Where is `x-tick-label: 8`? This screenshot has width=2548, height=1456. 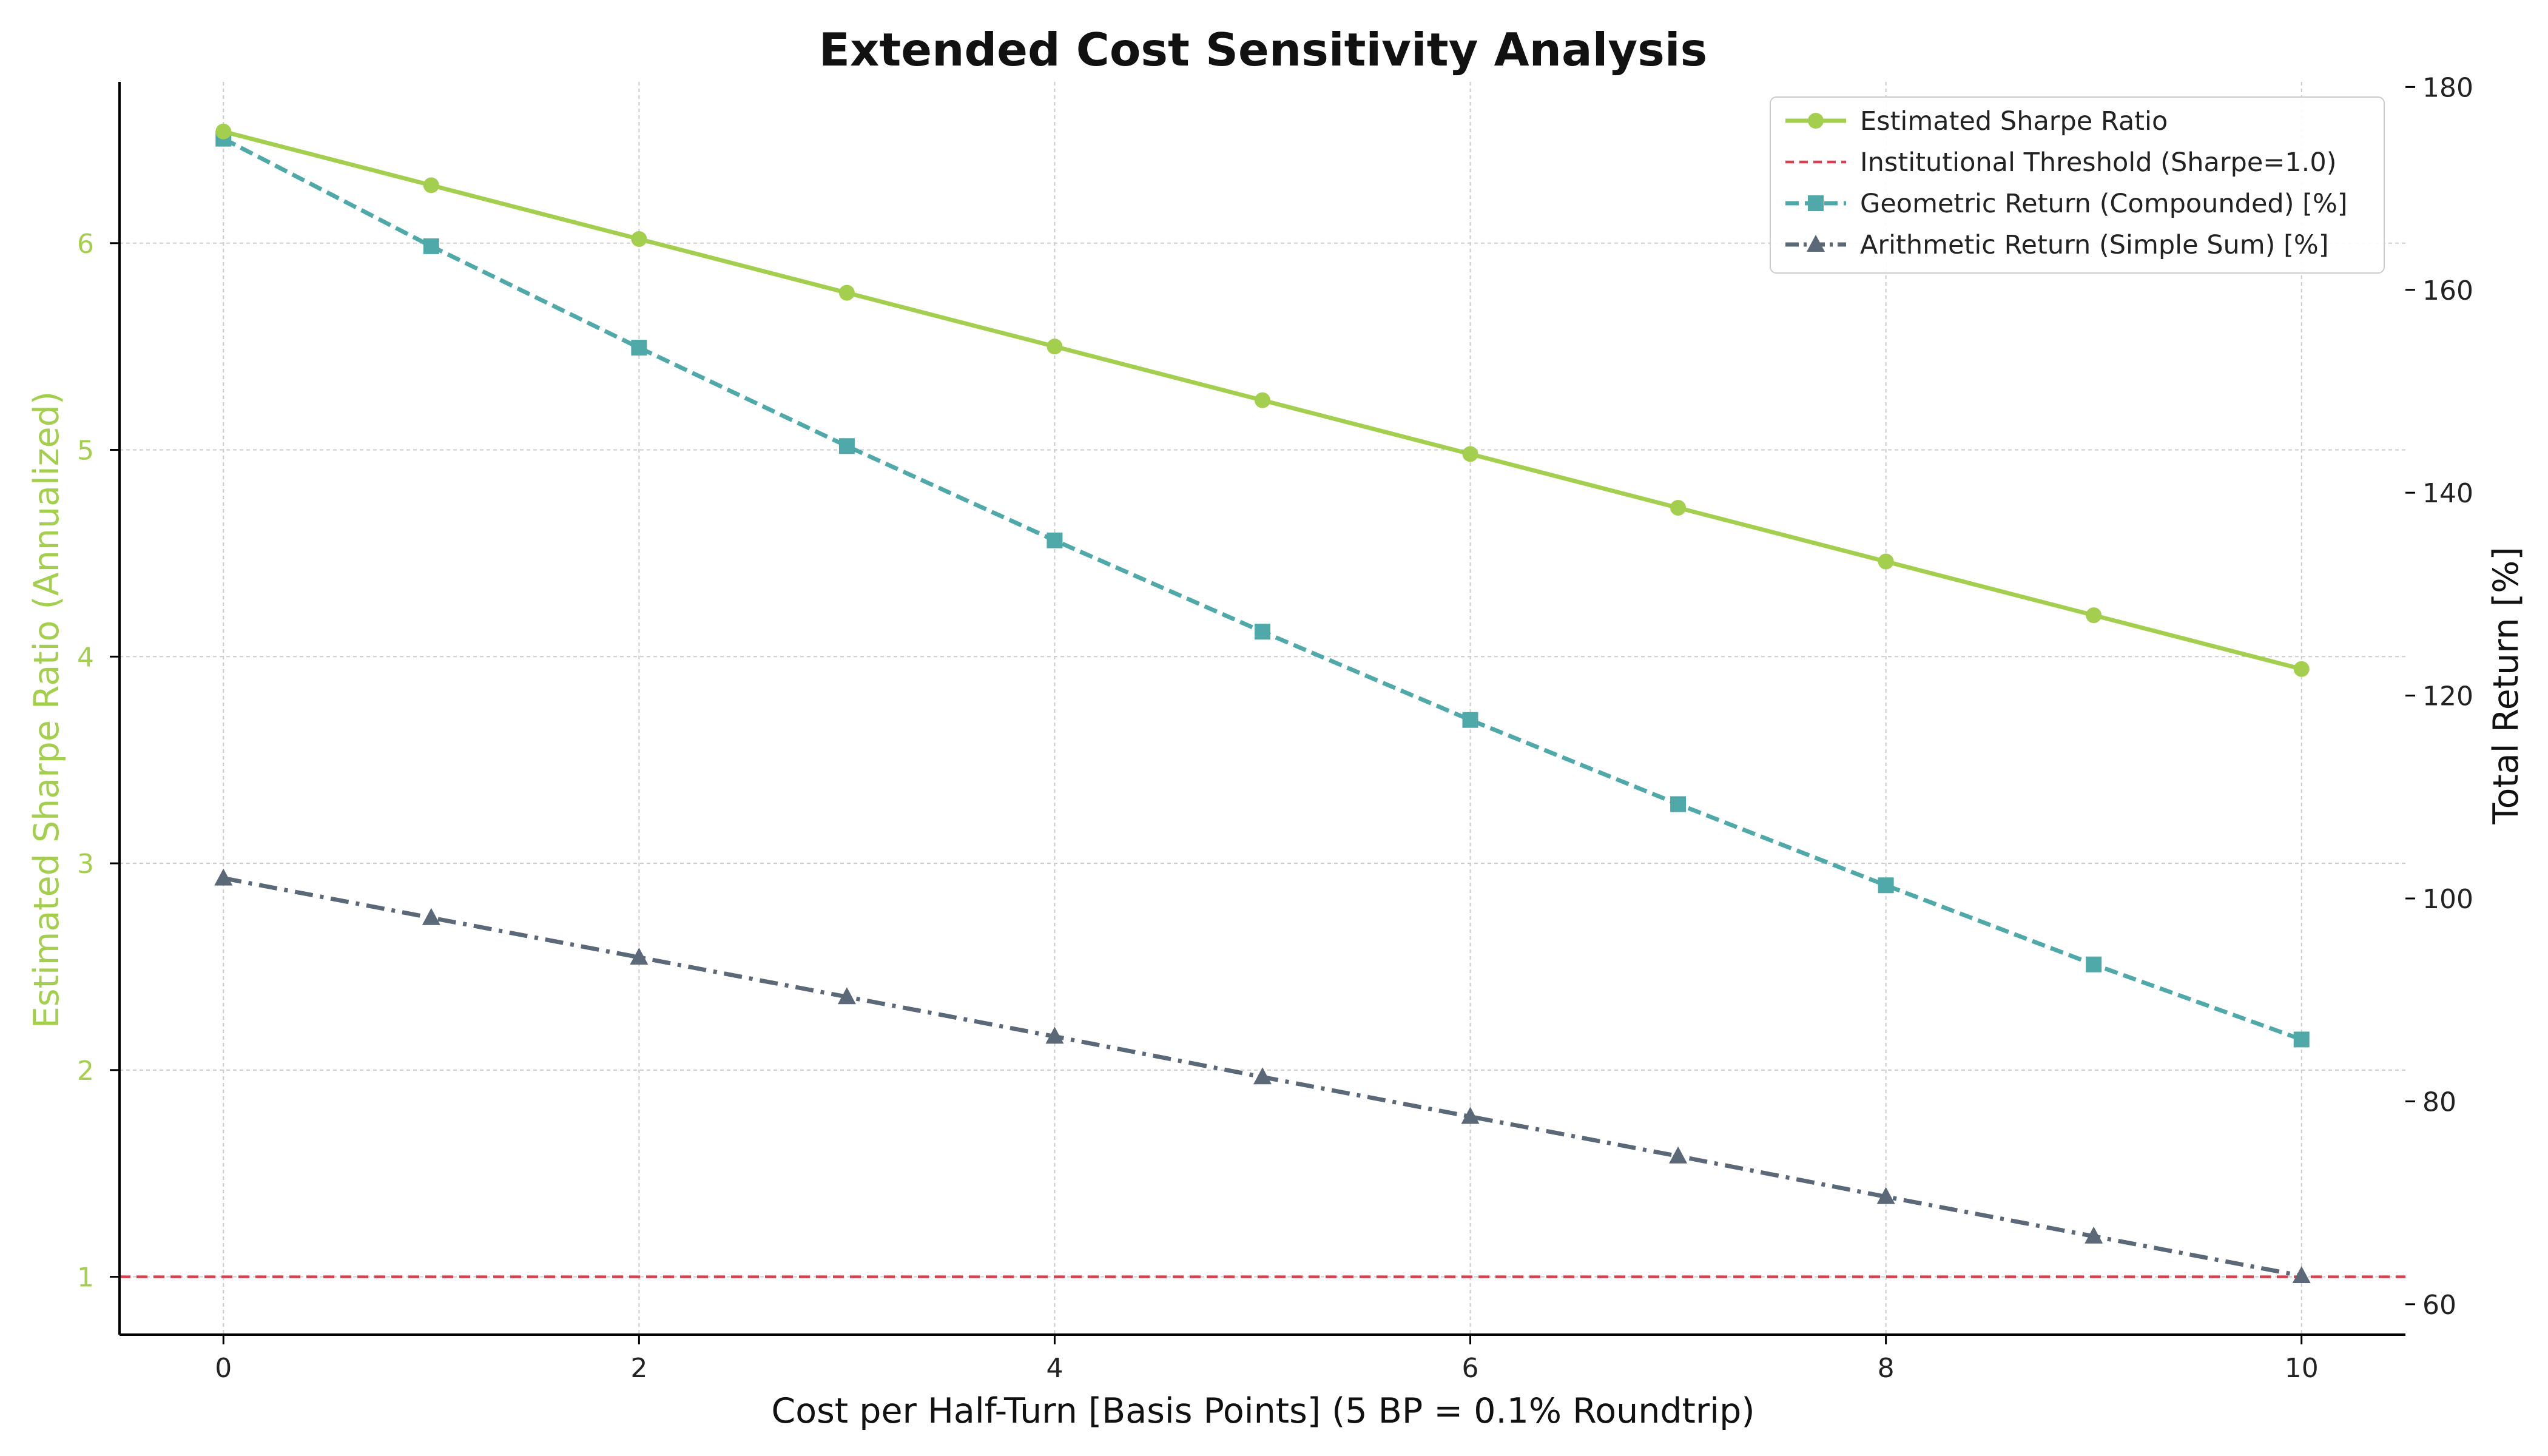 x-tick-label: 8 is located at coordinates (1886, 1368).